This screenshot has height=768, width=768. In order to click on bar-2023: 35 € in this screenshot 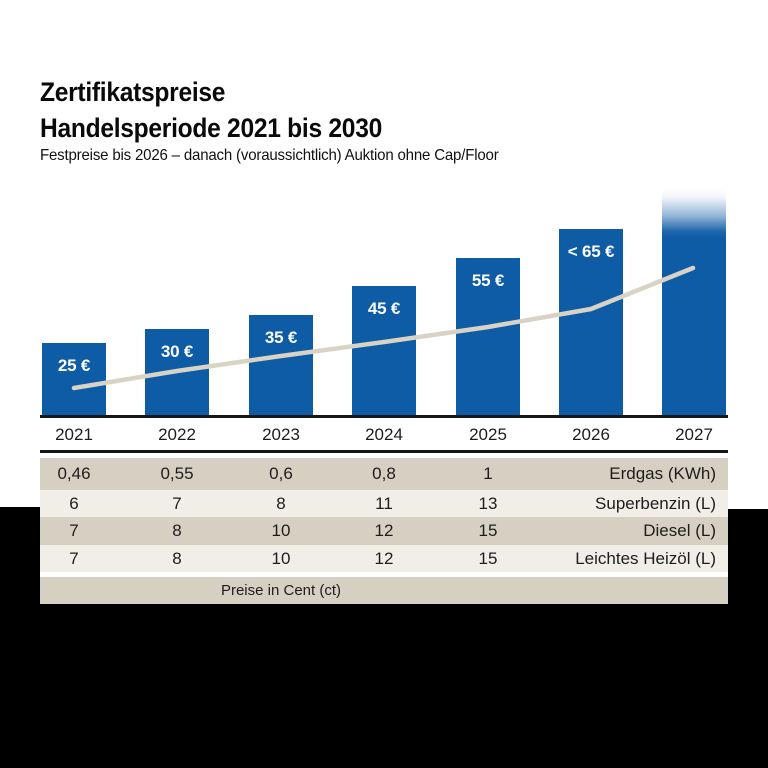, I will do `click(281, 365)`.